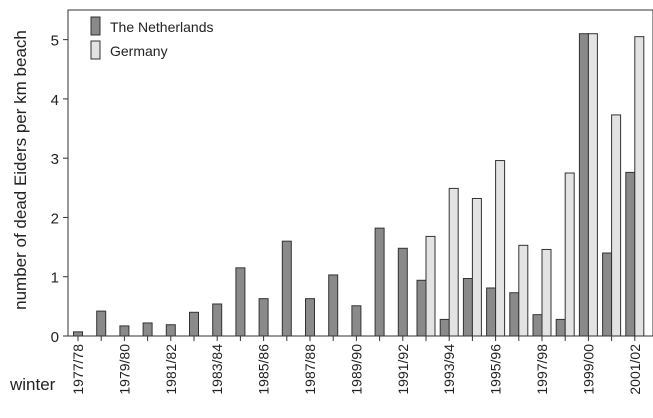 This screenshot has height=418, width=653. What do you see at coordinates (162, 27) in the screenshot?
I see `legend-label: The Netherlands` at bounding box center [162, 27].